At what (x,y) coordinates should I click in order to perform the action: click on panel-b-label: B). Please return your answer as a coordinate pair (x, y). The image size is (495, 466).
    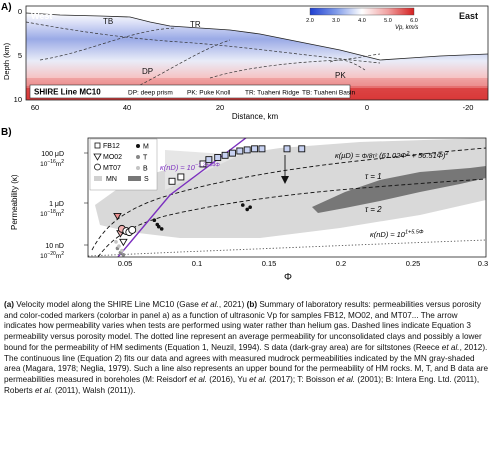
    Looking at the image, I should click on (6, 132).